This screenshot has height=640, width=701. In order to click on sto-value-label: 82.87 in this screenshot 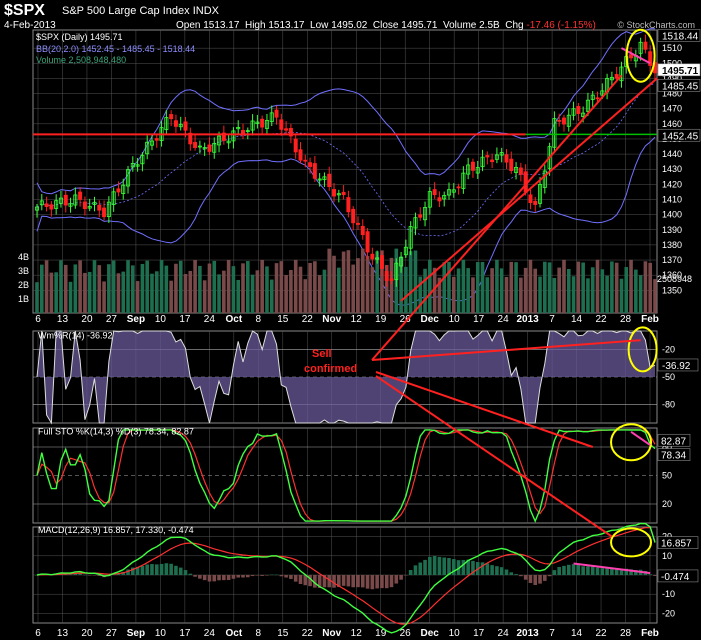, I will do `click(673, 441)`.